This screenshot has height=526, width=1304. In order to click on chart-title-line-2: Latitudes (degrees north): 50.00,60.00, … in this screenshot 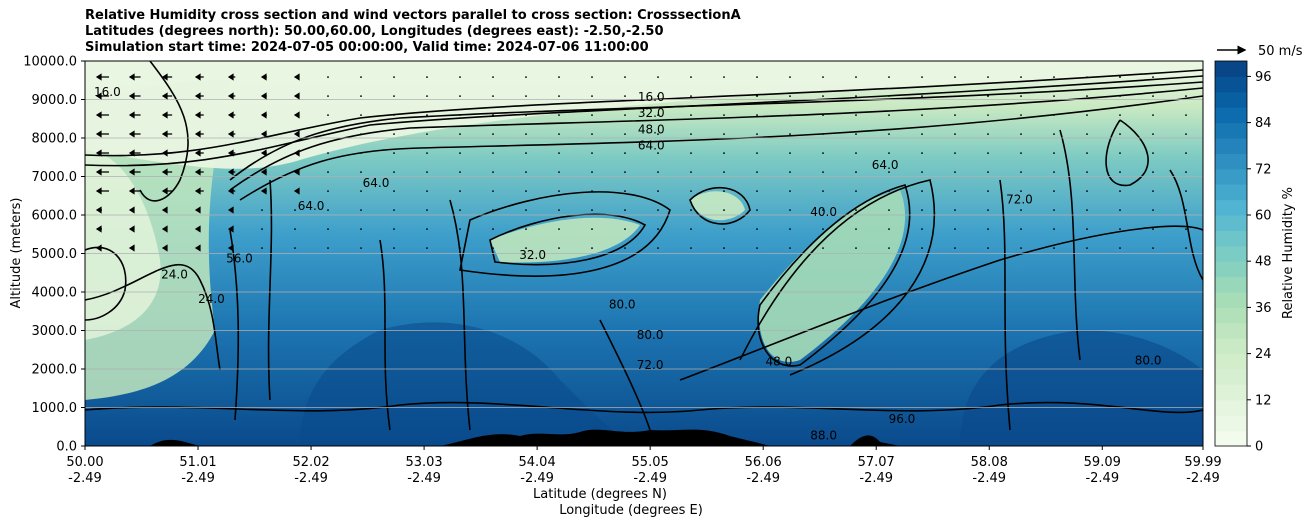, I will do `click(374, 31)`.